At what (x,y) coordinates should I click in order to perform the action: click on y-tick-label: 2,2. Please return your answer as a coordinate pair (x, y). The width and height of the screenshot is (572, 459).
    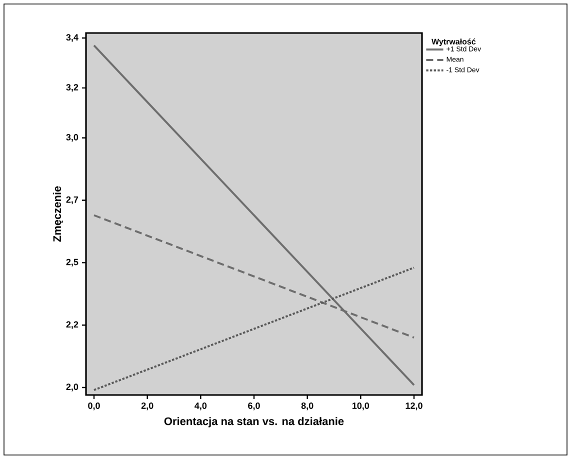
    Looking at the image, I should click on (72, 325).